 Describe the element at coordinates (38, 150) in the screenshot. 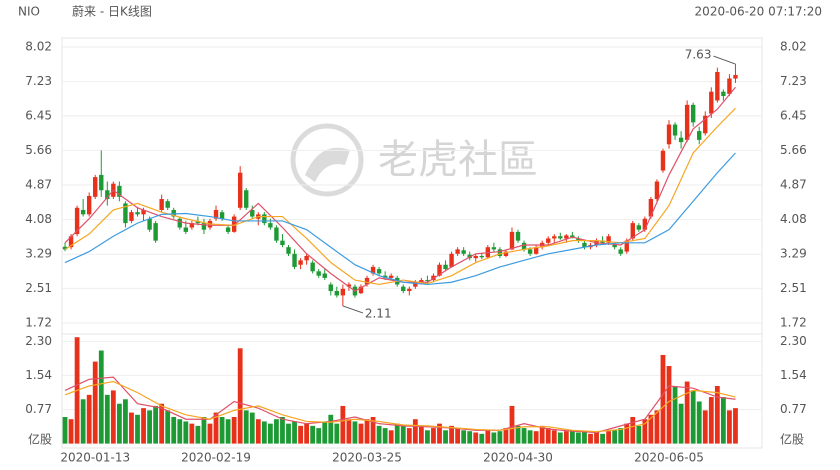

I see `y-tick-label: 5.66` at that location.